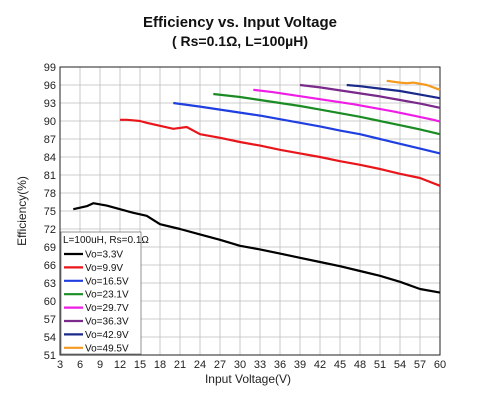 The width and height of the screenshot is (480, 400). What do you see at coordinates (120, 365) in the screenshot?
I see `x-tick-label: 12` at bounding box center [120, 365].